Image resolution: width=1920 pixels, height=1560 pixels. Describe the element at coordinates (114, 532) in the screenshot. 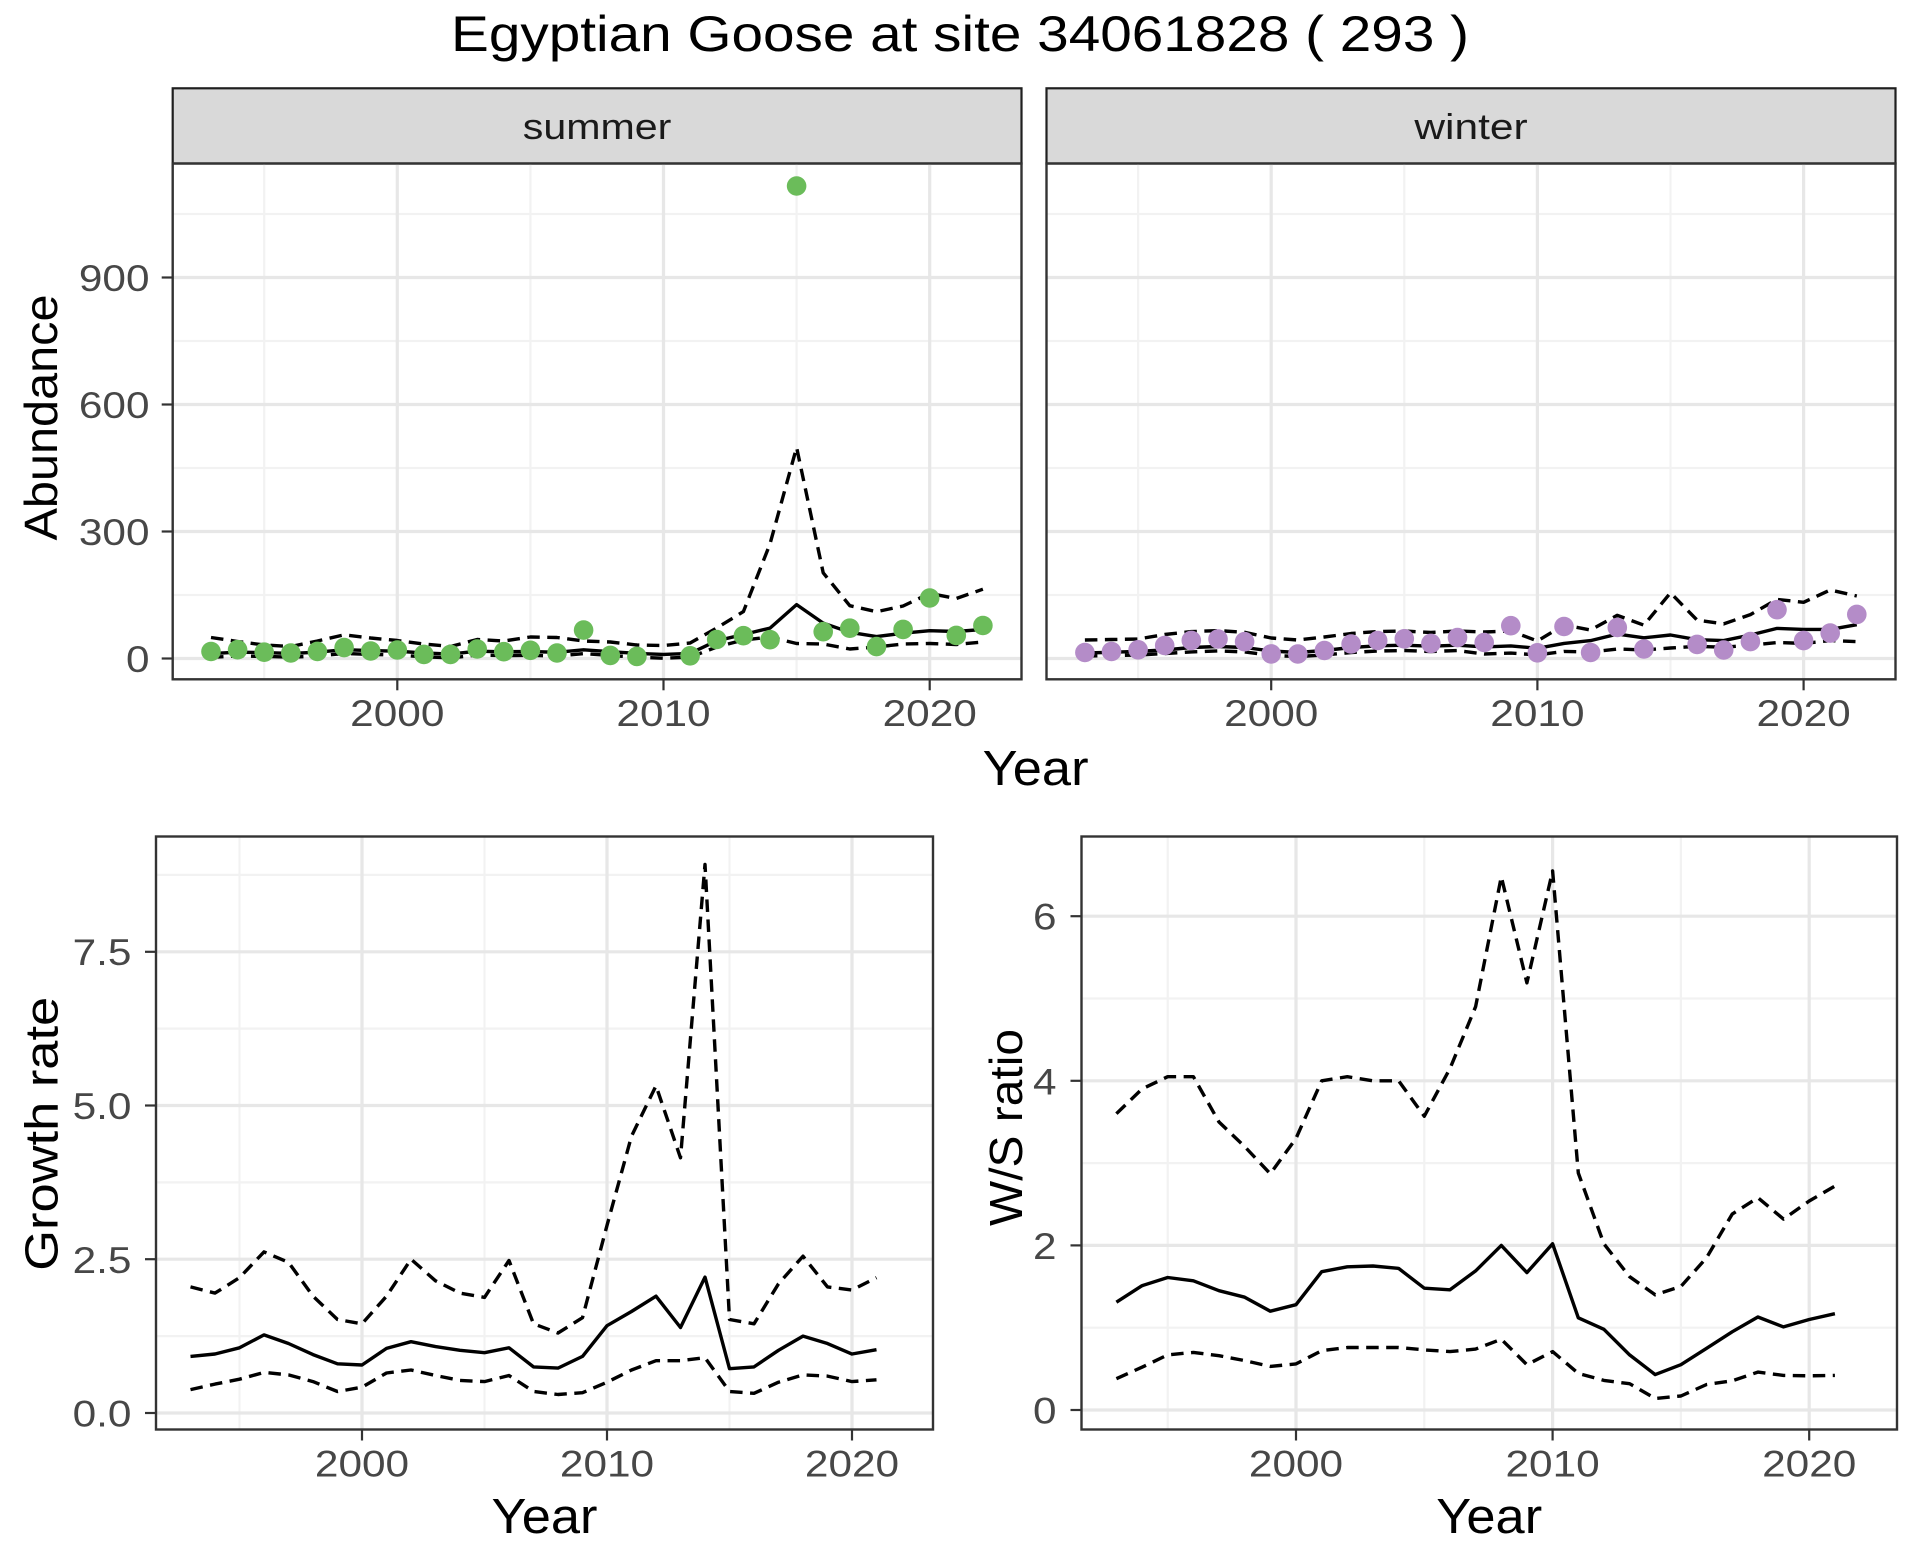

I see `svg-text: 300` at that location.